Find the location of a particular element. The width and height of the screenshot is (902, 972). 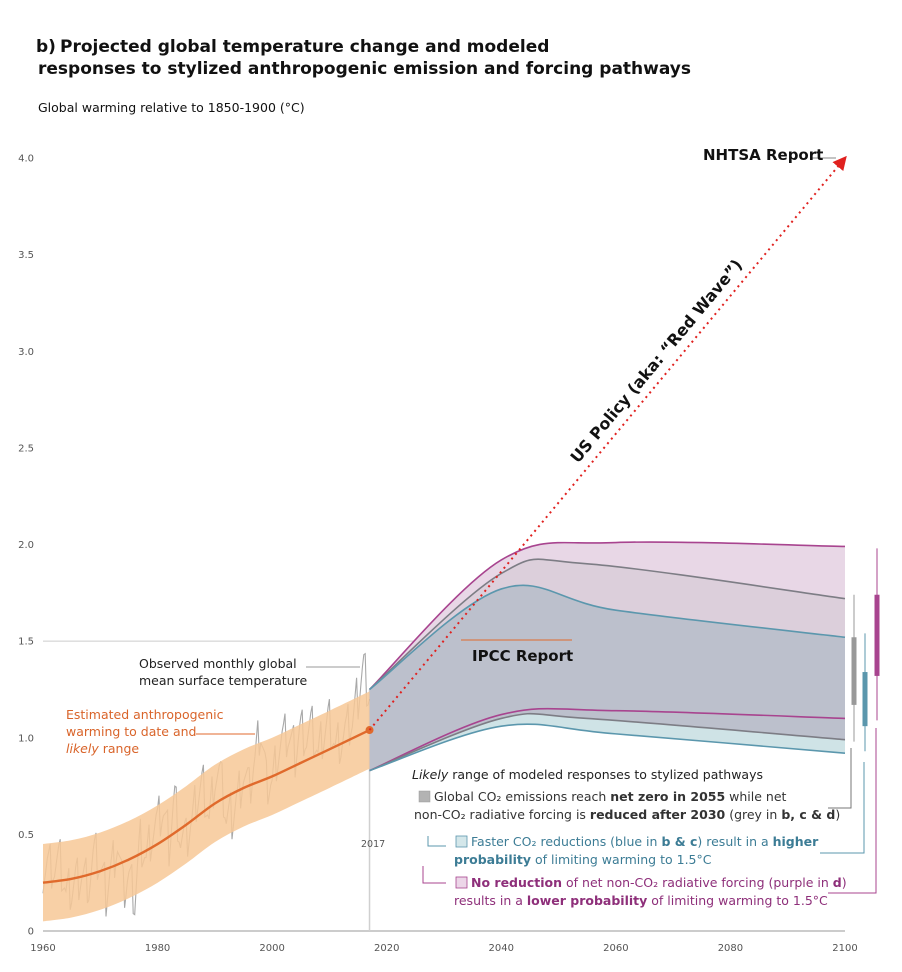

grey-legend-swatch is located at coordinates (424, 796).